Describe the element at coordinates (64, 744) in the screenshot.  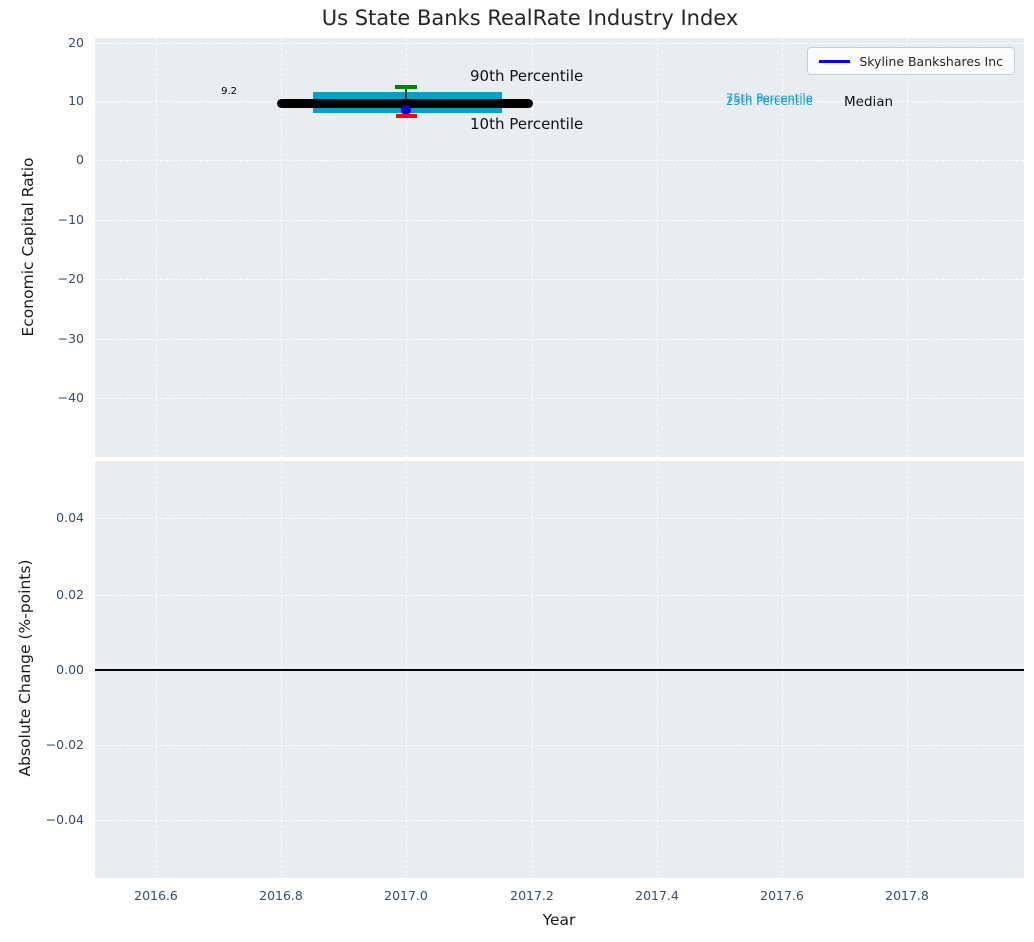
I see `y-tick-label: −0.02` at that location.